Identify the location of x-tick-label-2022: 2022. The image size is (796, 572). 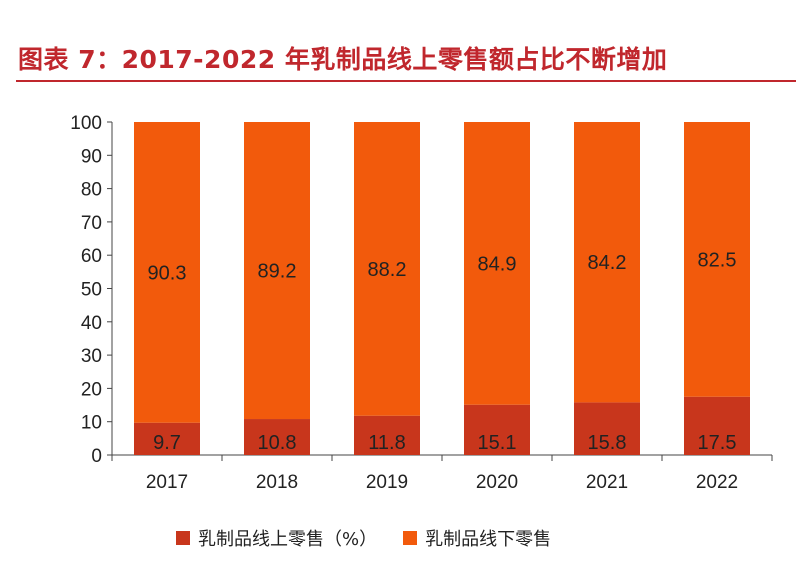
(717, 482).